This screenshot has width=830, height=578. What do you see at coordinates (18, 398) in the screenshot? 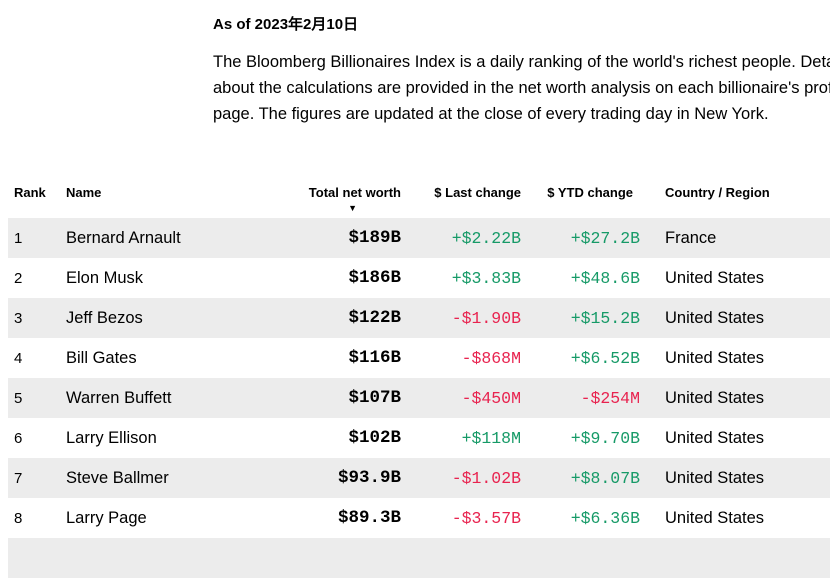
I see `rank-cell: 5` at bounding box center [18, 398].